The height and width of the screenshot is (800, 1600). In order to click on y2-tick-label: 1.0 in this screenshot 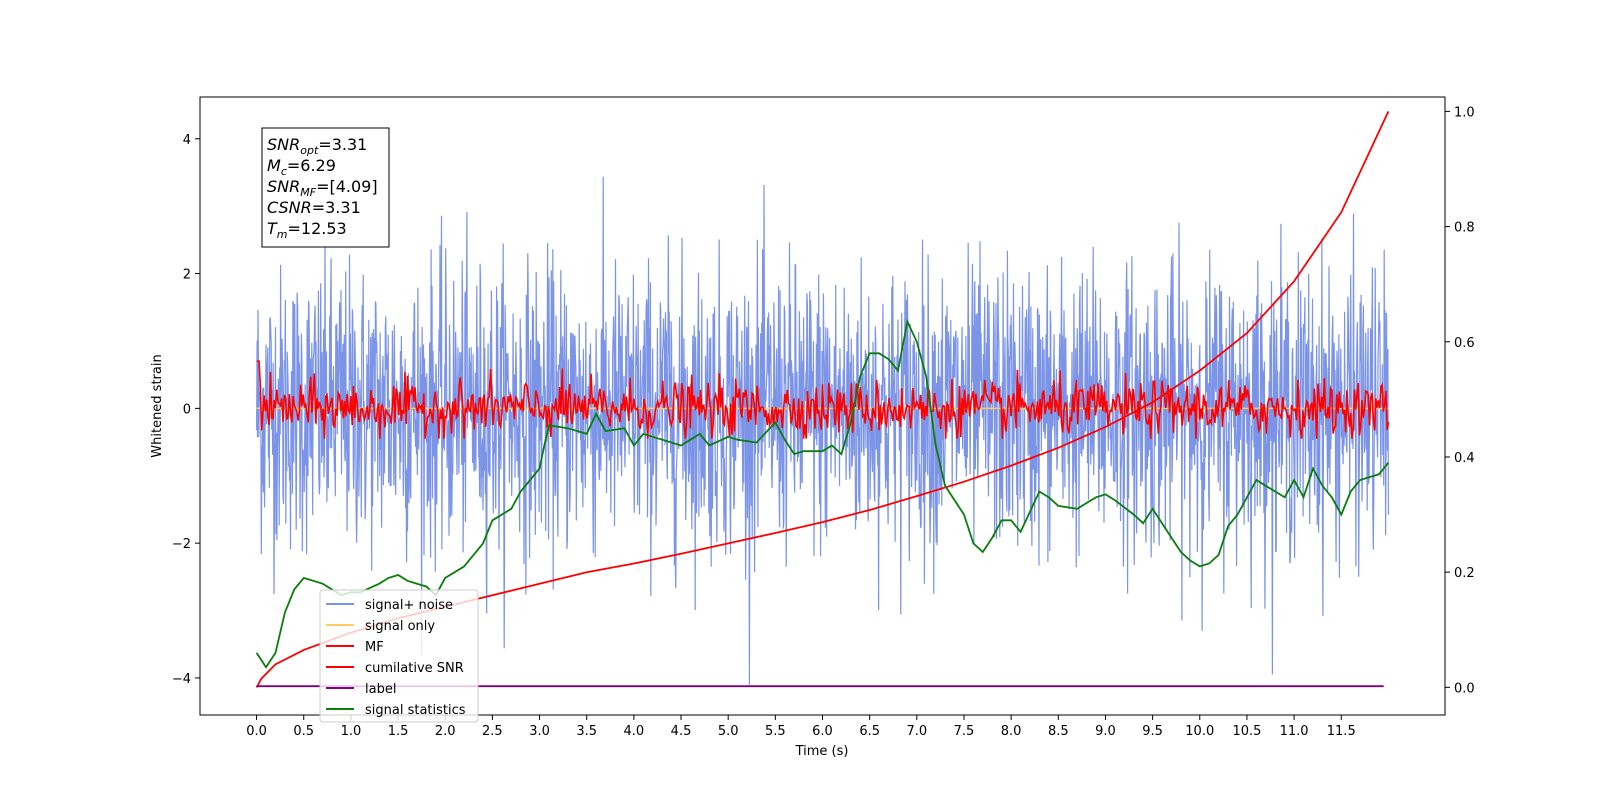, I will do `click(1464, 112)`.